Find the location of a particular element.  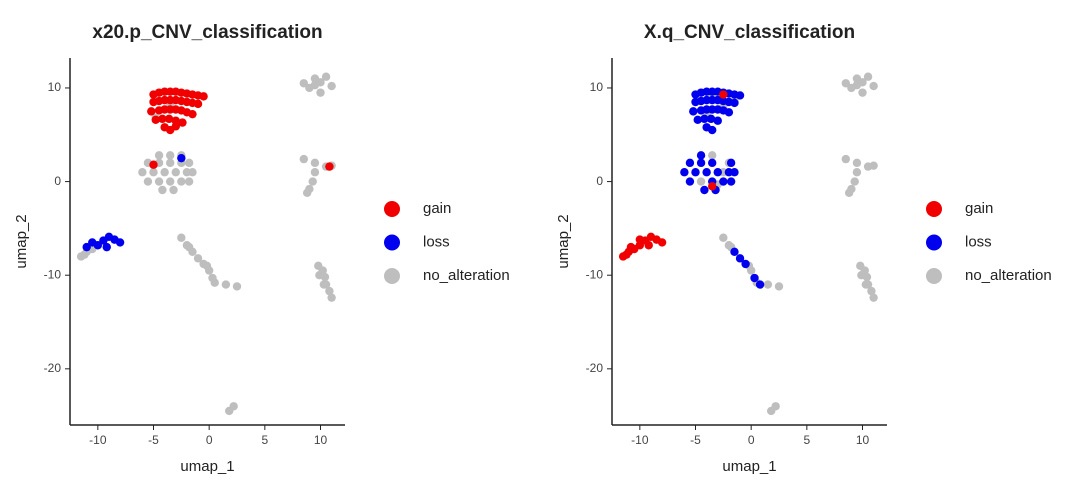

chart-title: X.q_CNV_classification is located at coordinates (749, 32).